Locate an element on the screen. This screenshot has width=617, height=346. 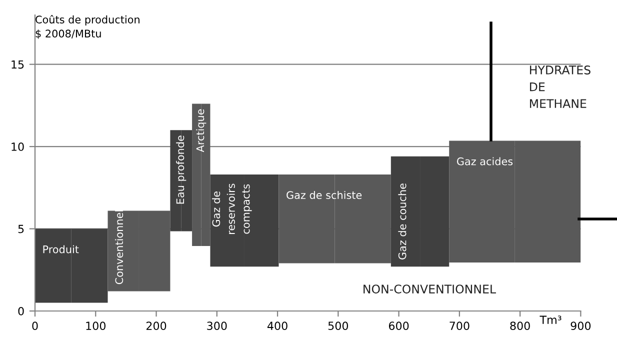
series-label: Eau profonde is located at coordinates (181, 170).